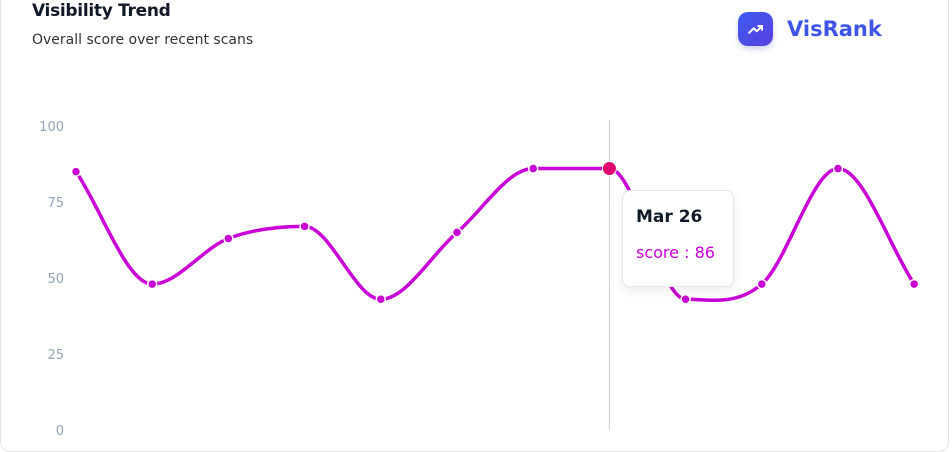  What do you see at coordinates (609, 169) in the screenshot?
I see `active-data-point` at bounding box center [609, 169].